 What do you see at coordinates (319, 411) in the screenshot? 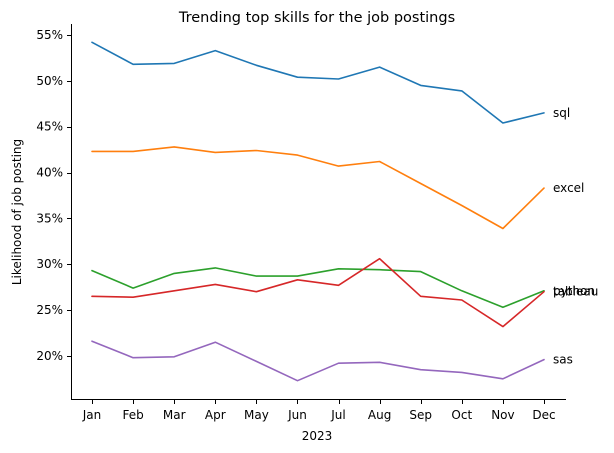
I see `x-axis-ticks: Jan Feb Mar Apr May Jun Jul Aug Sep Oct Nov Dec` at bounding box center [319, 411].